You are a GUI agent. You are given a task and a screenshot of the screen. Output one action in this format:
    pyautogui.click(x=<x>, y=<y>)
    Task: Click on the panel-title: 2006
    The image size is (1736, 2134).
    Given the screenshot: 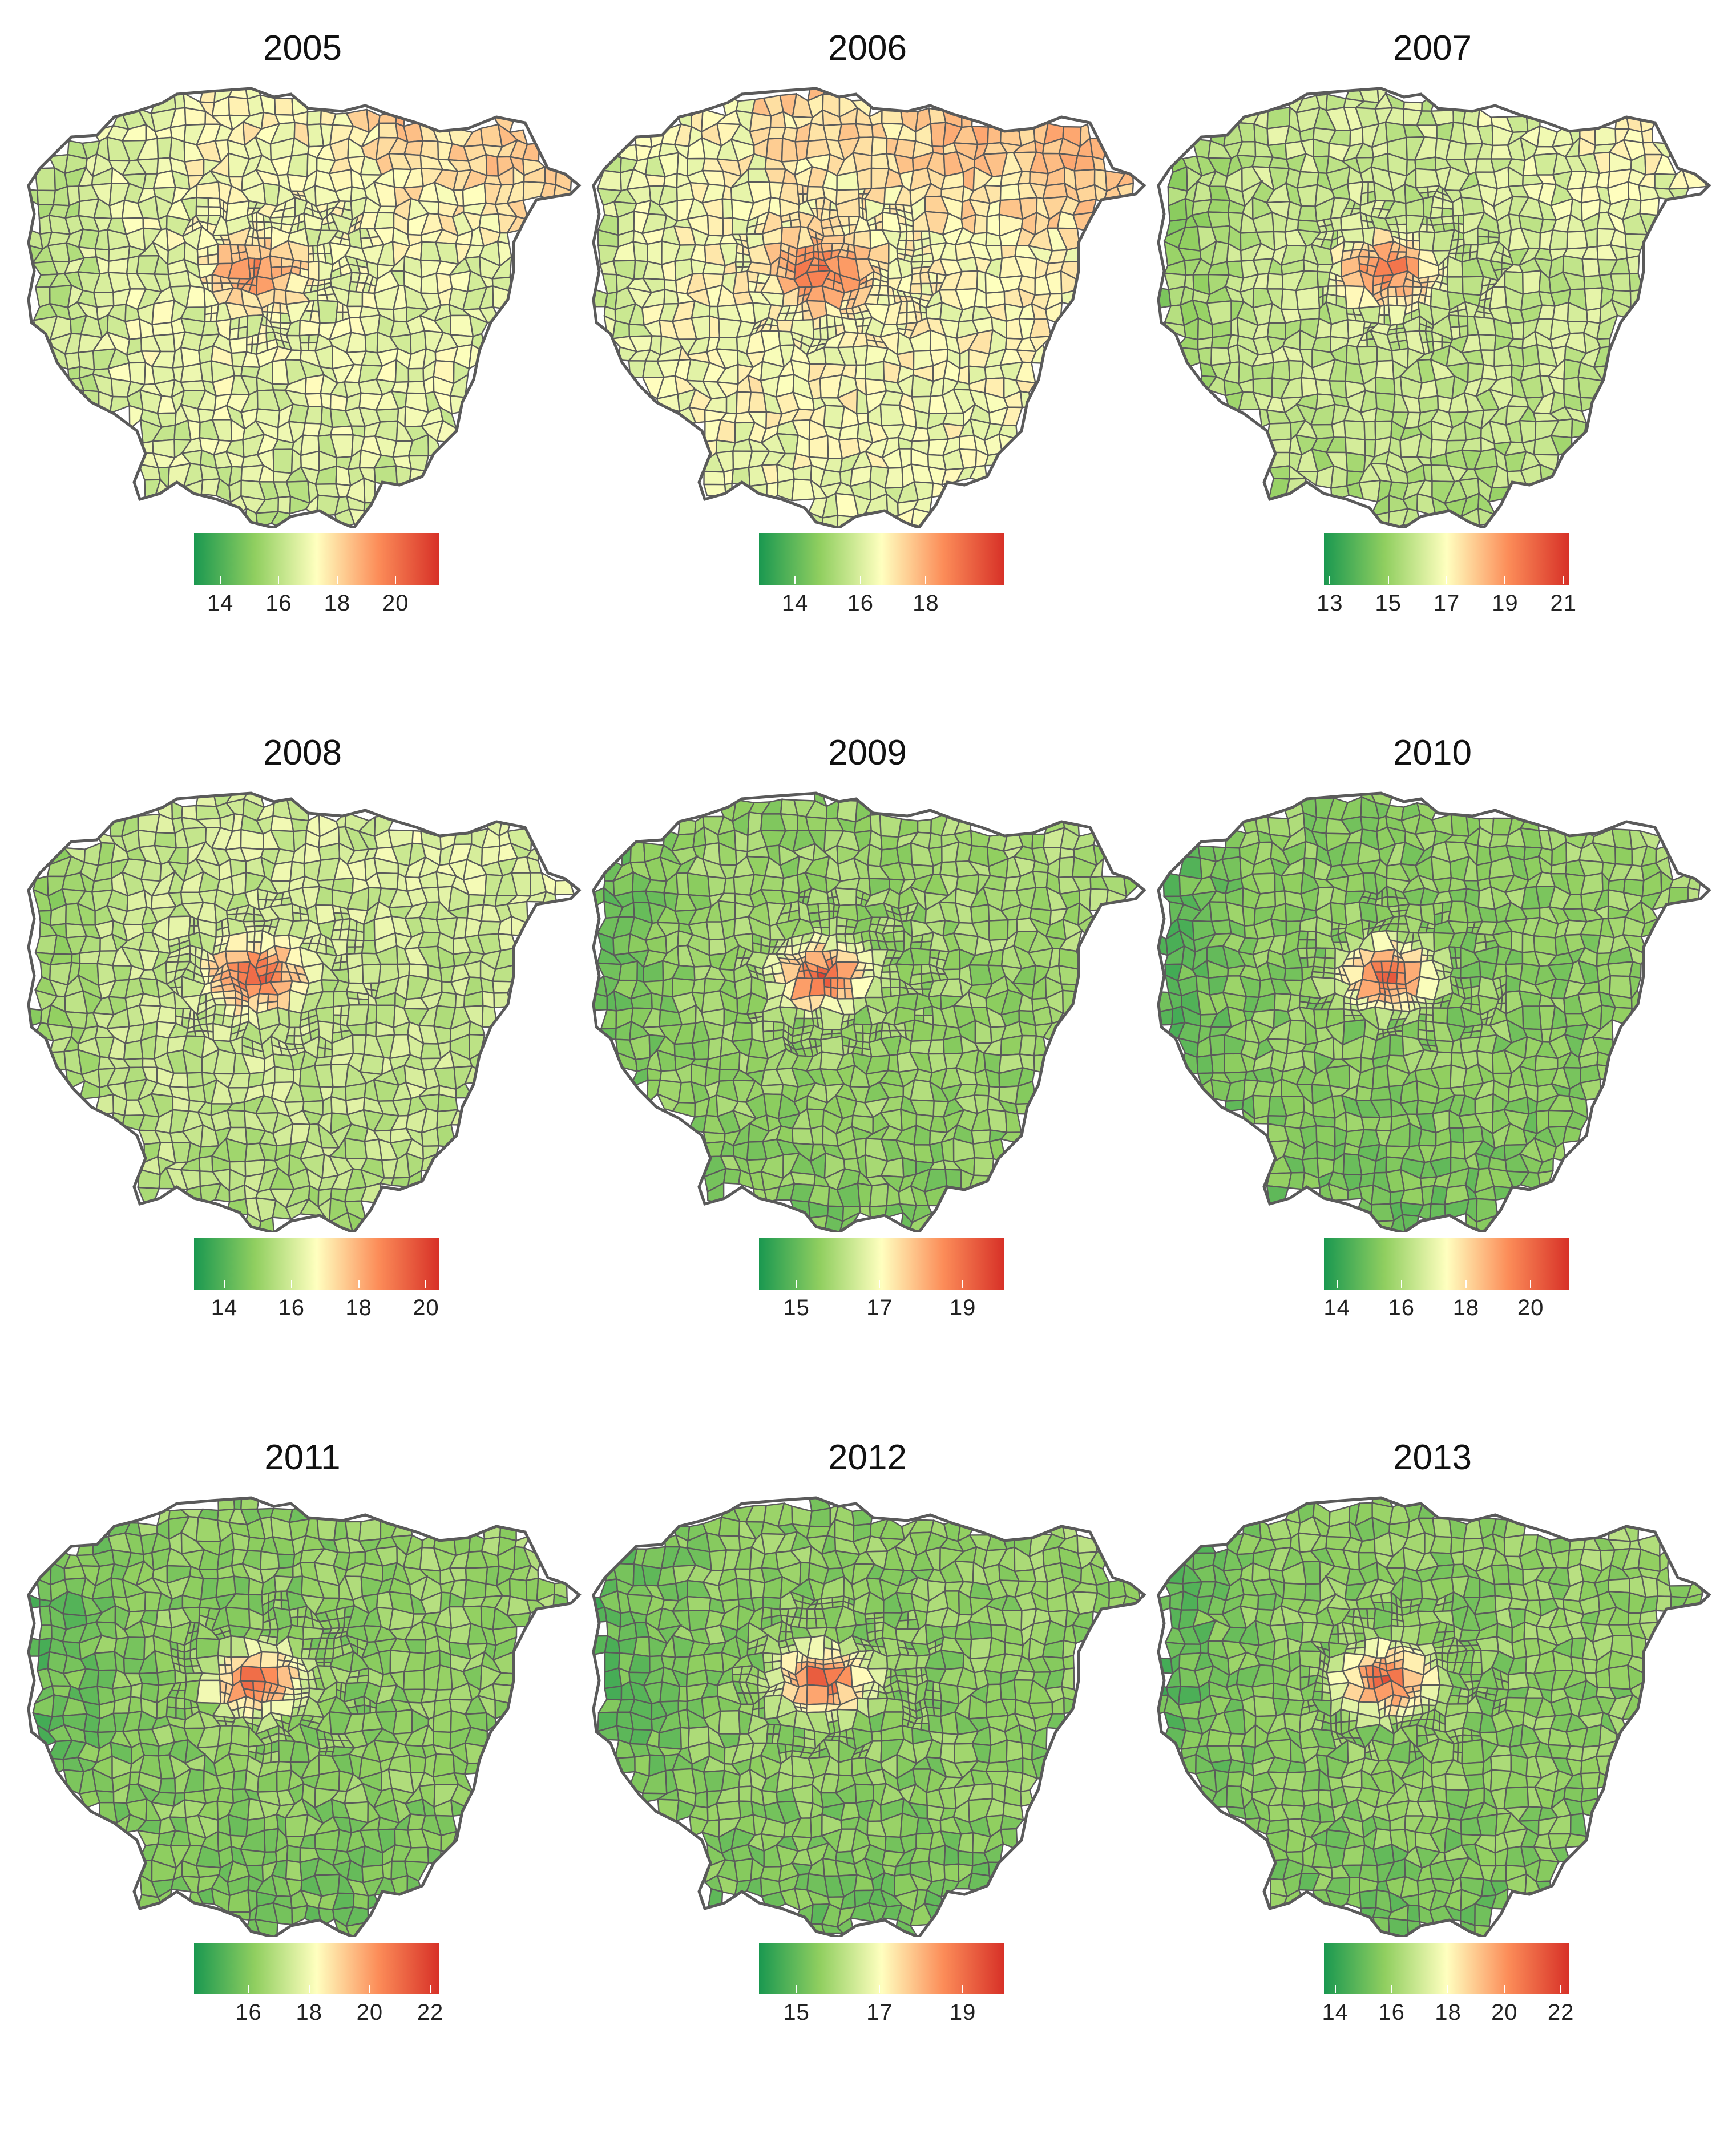 What is the action you would take?
    pyautogui.click(x=867, y=48)
    